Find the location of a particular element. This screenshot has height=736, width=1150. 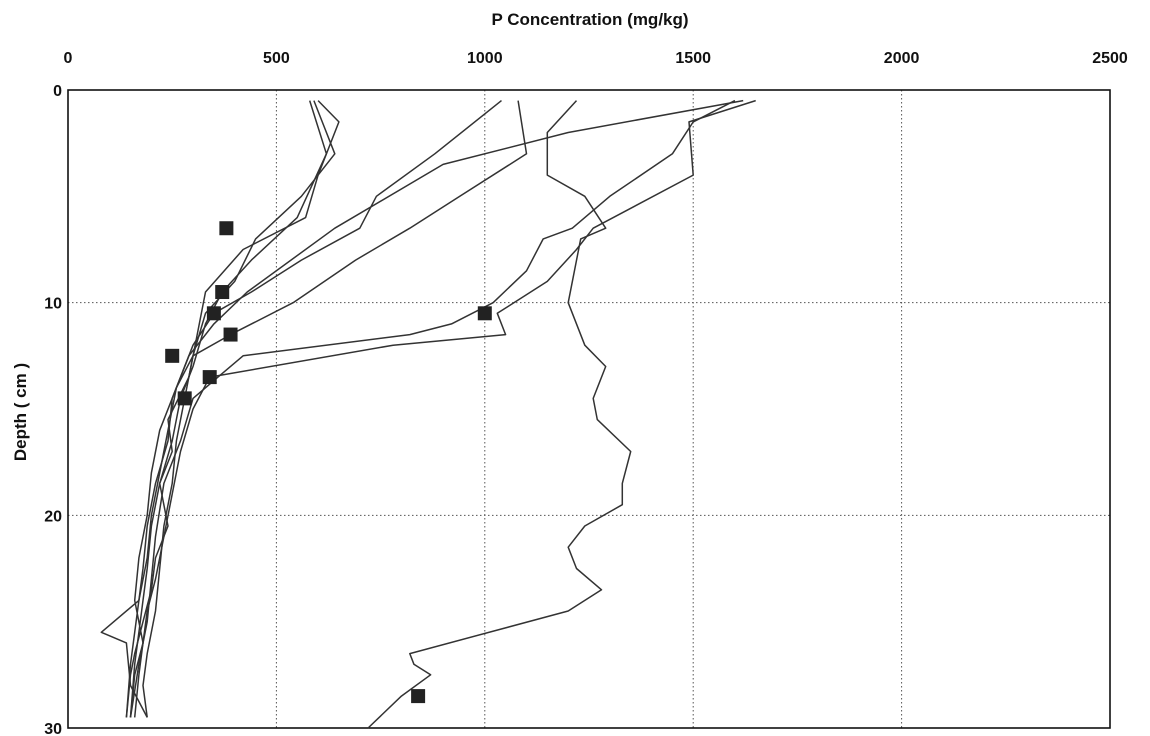

y-tick-labels: 0 10 20 30 is located at coordinates (53, 409).